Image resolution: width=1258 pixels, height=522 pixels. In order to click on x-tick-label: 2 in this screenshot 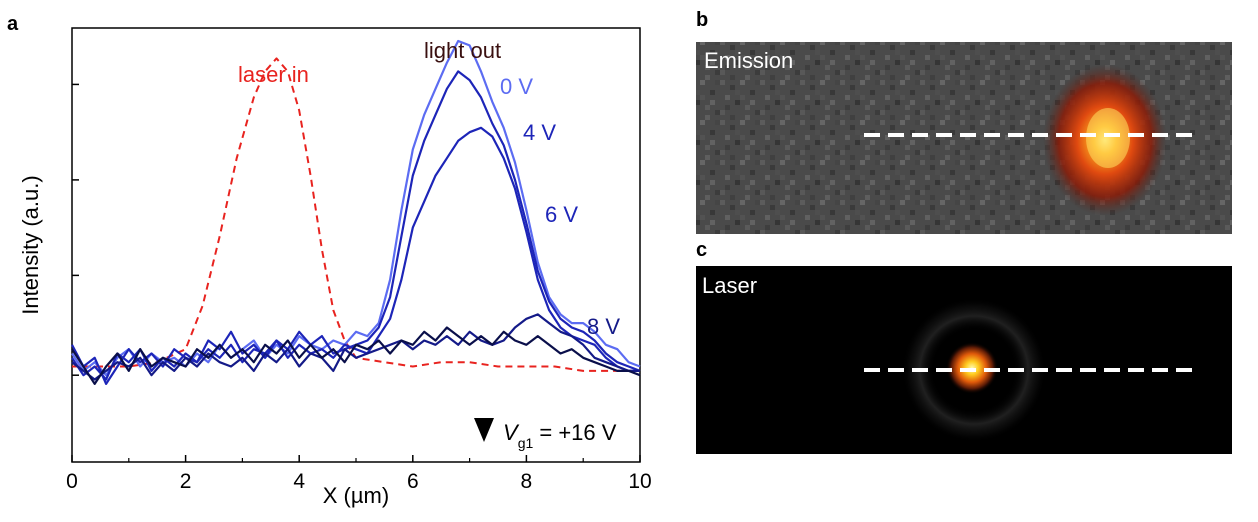, I will do `click(186, 481)`.